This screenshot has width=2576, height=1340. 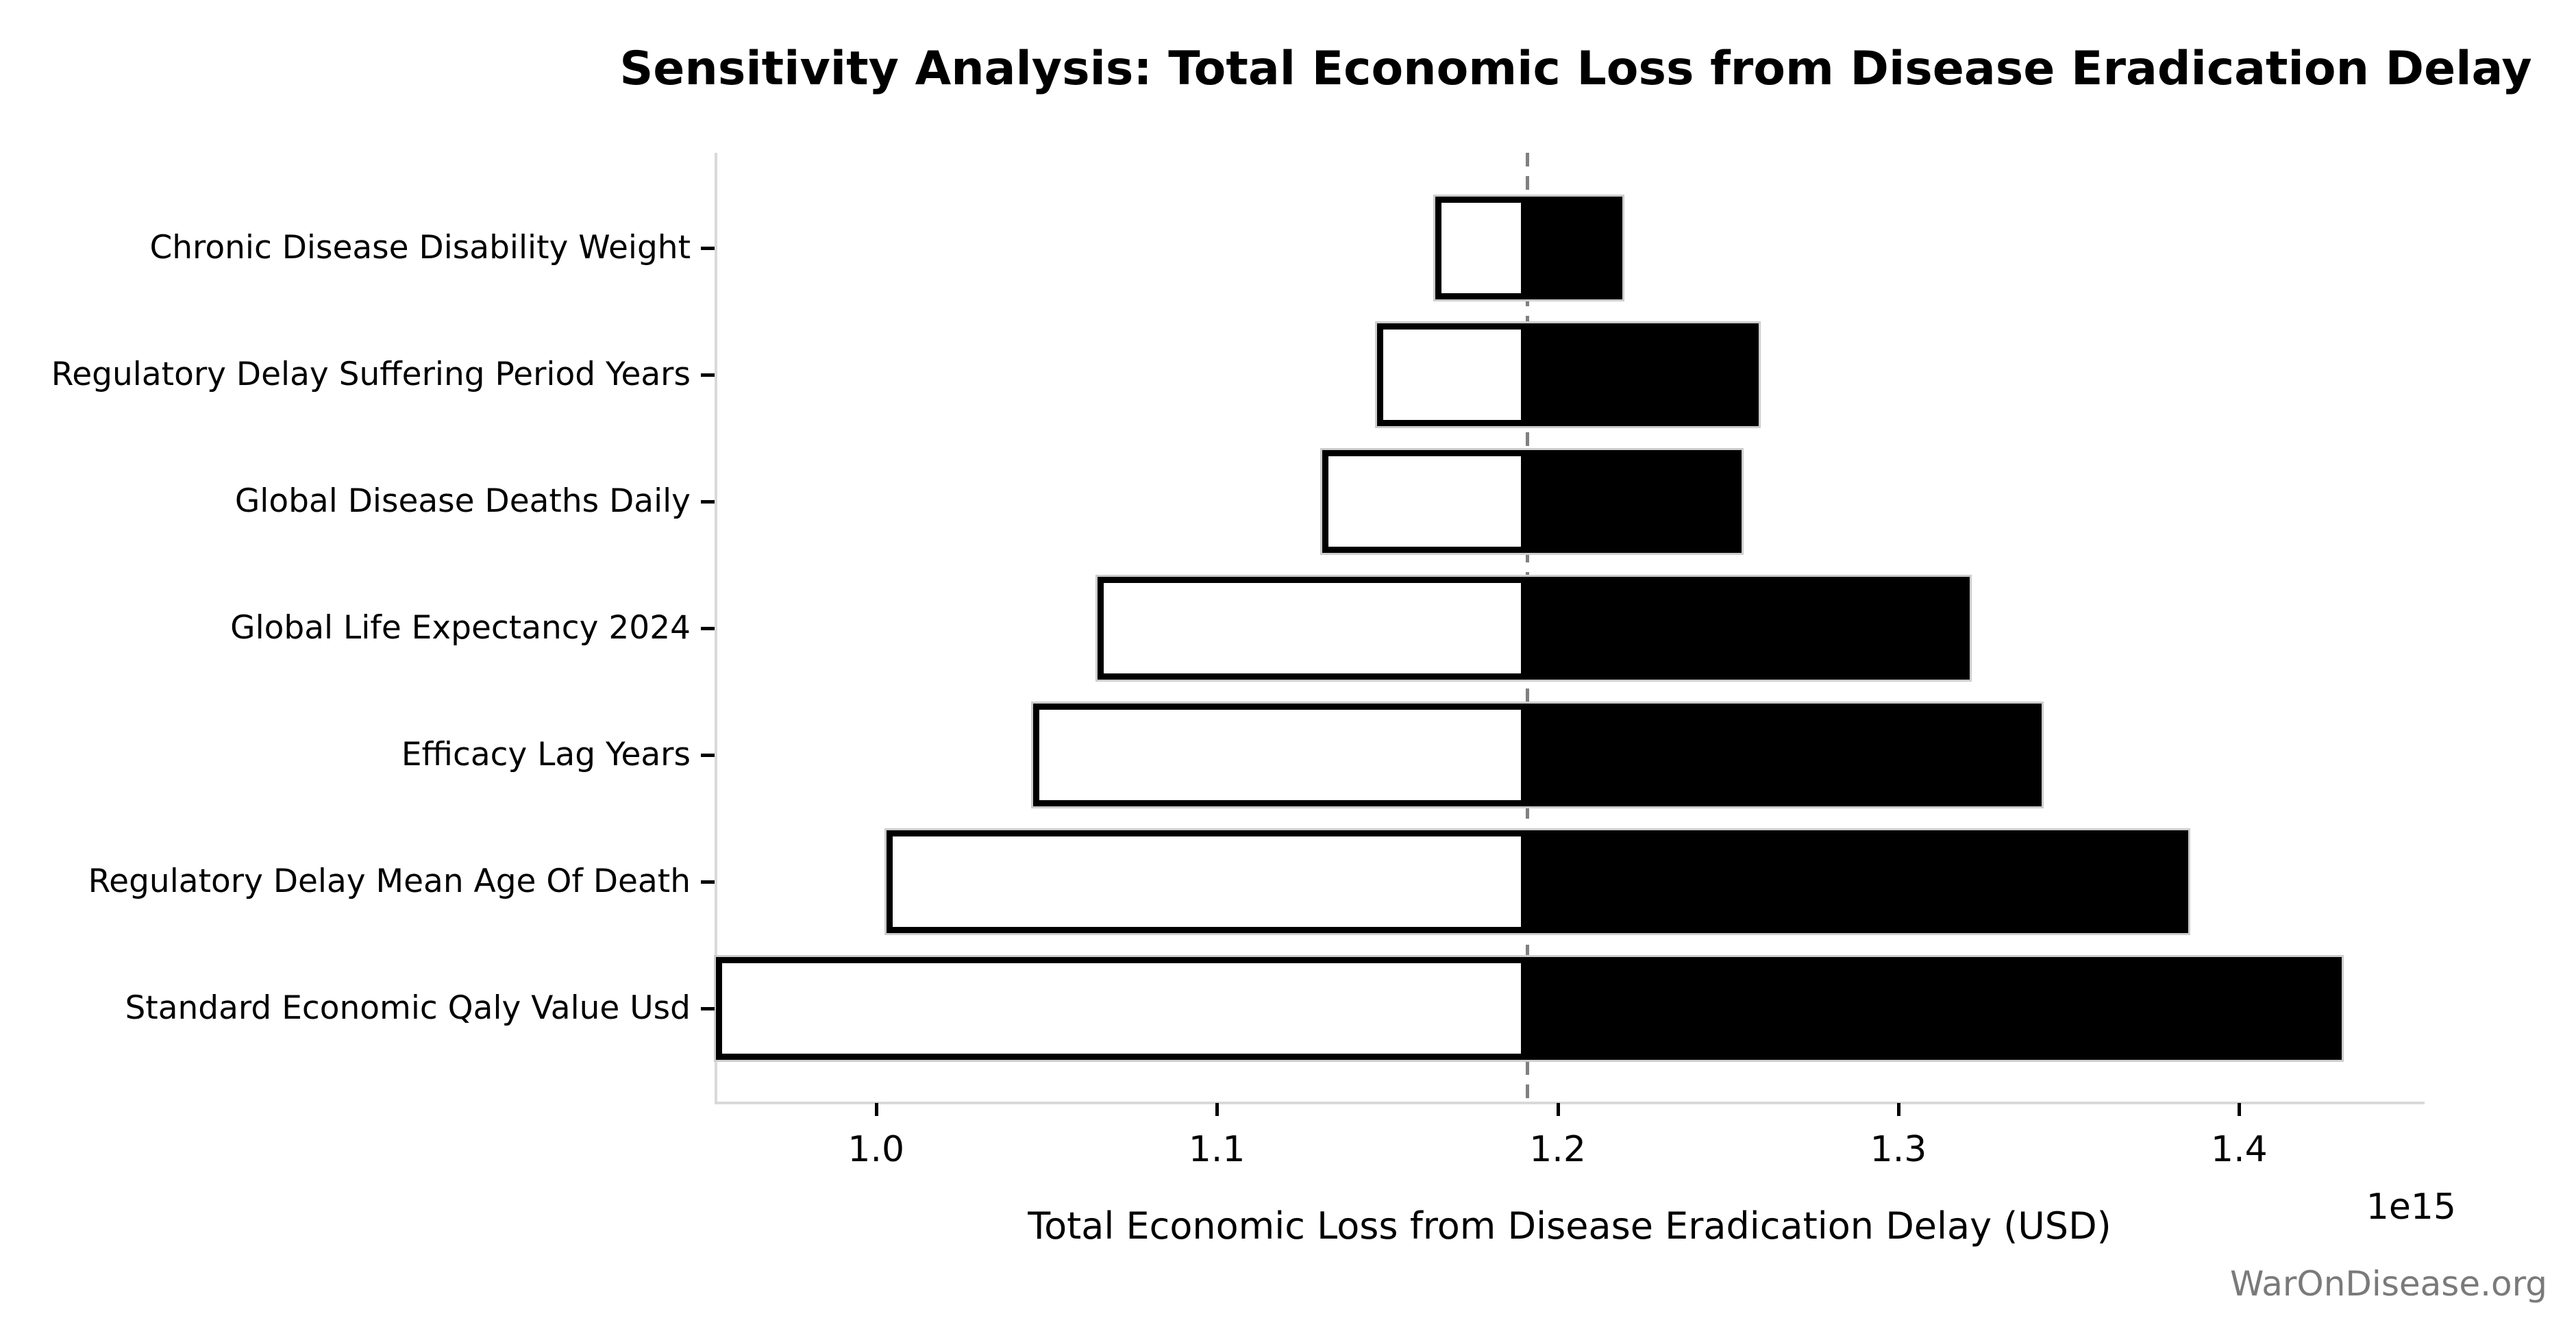 What do you see at coordinates (1217, 1149) in the screenshot?
I see `x-tick-label: 1.1` at bounding box center [1217, 1149].